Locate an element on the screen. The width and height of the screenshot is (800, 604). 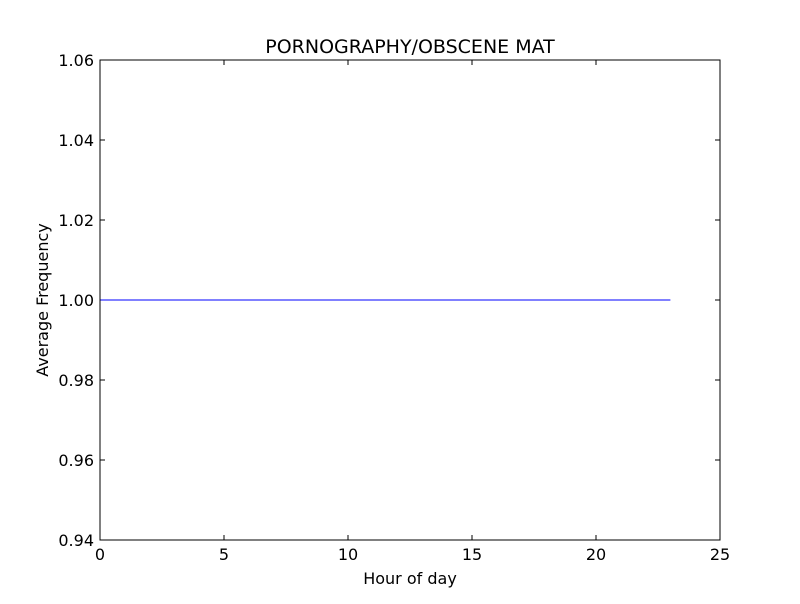
x-tick-label: 0 is located at coordinates (100, 554).